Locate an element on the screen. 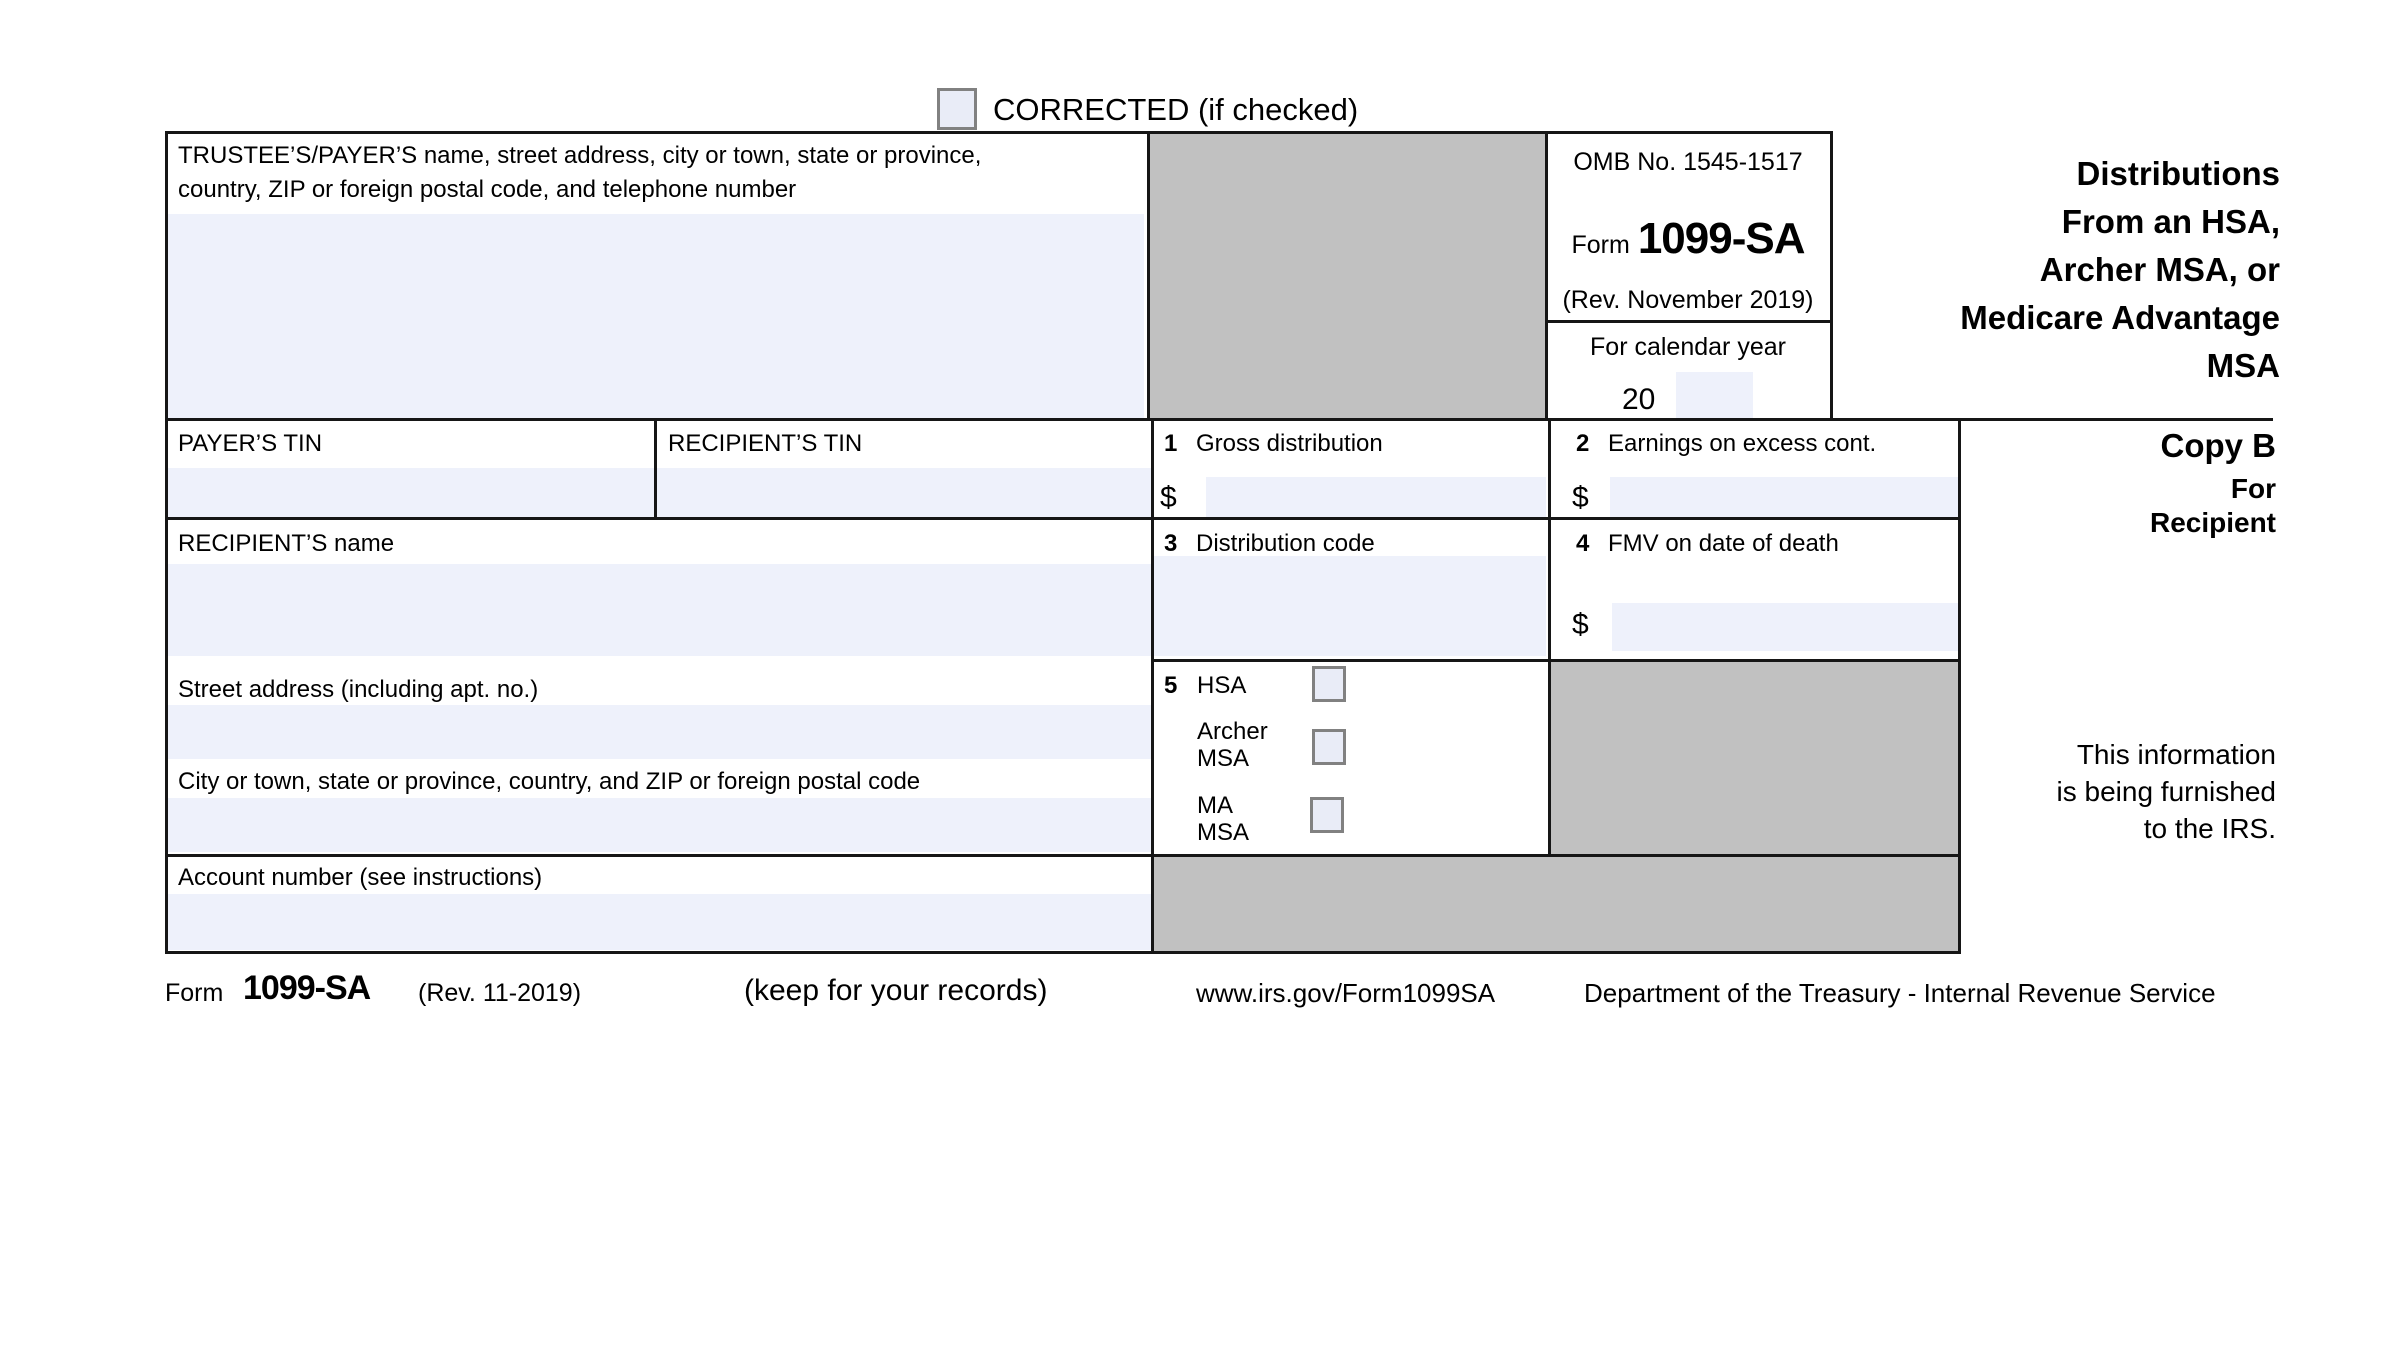  recipient-tin-label: RECIPIENT’S TIN is located at coordinates (765, 443).